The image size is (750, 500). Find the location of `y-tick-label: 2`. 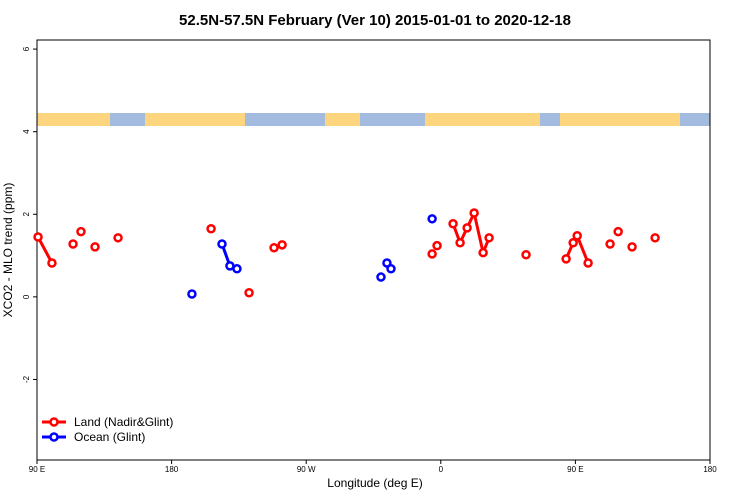

y-tick-label: 2 is located at coordinates (26, 214).